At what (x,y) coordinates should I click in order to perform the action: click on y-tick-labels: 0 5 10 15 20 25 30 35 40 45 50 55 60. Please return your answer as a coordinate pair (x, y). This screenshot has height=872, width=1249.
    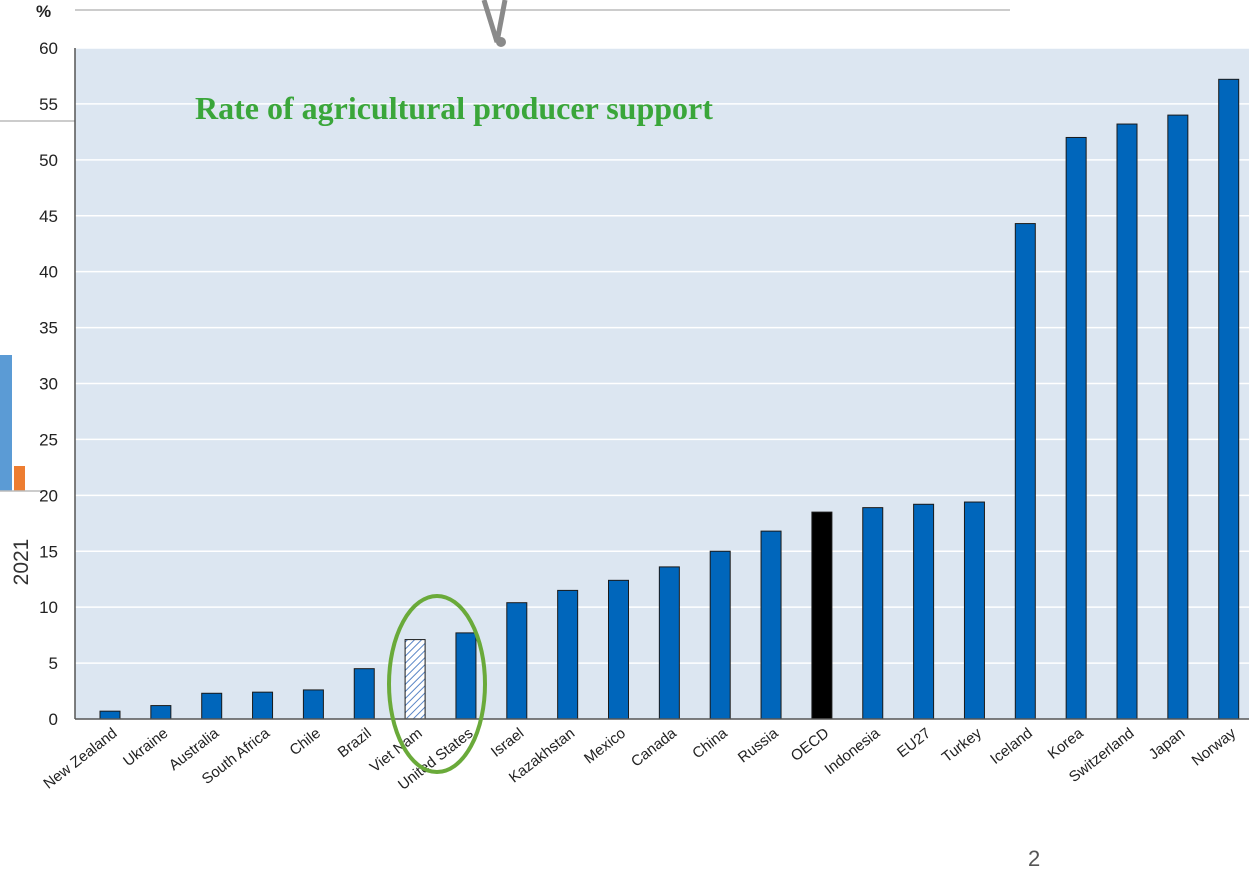
    Looking at the image, I should click on (48, 384).